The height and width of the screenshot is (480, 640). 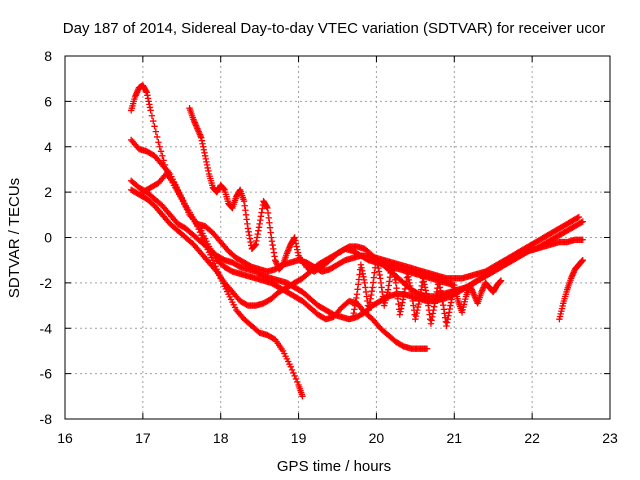 What do you see at coordinates (299, 438) in the screenshot?
I see `x-tick-label: 19` at bounding box center [299, 438].